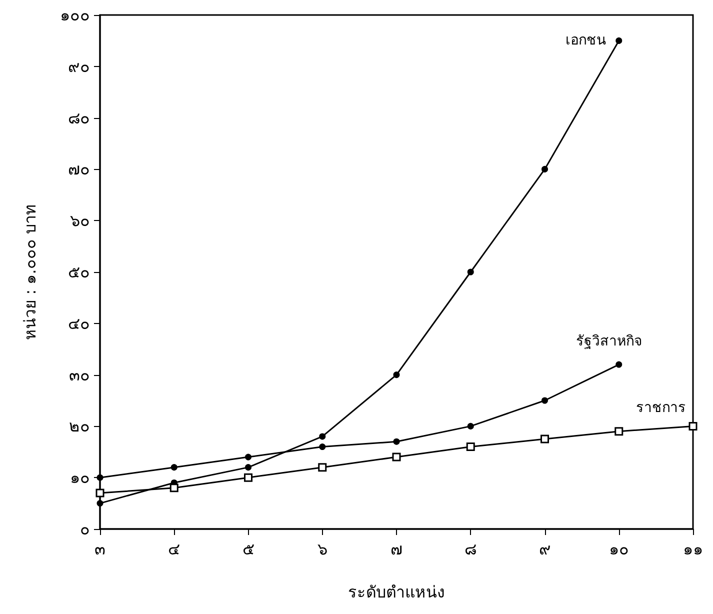  Describe the element at coordinates (248, 549) in the screenshot. I see `x-tick-label: ๕` at that location.